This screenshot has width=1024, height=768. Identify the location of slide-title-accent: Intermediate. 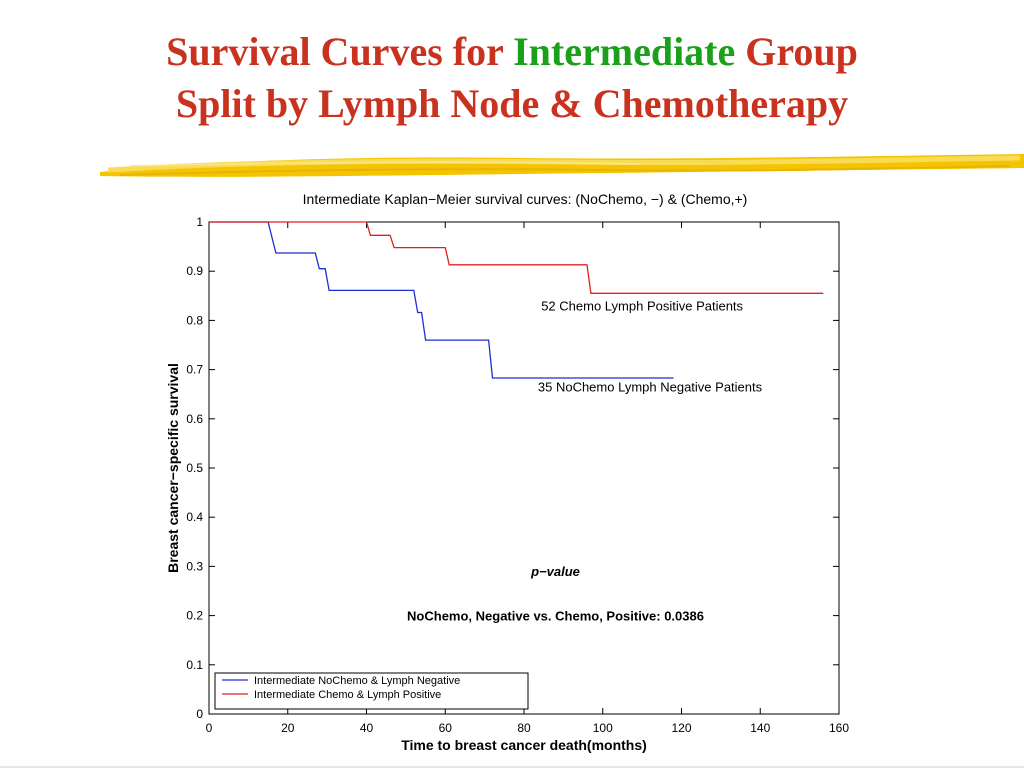
(624, 51).